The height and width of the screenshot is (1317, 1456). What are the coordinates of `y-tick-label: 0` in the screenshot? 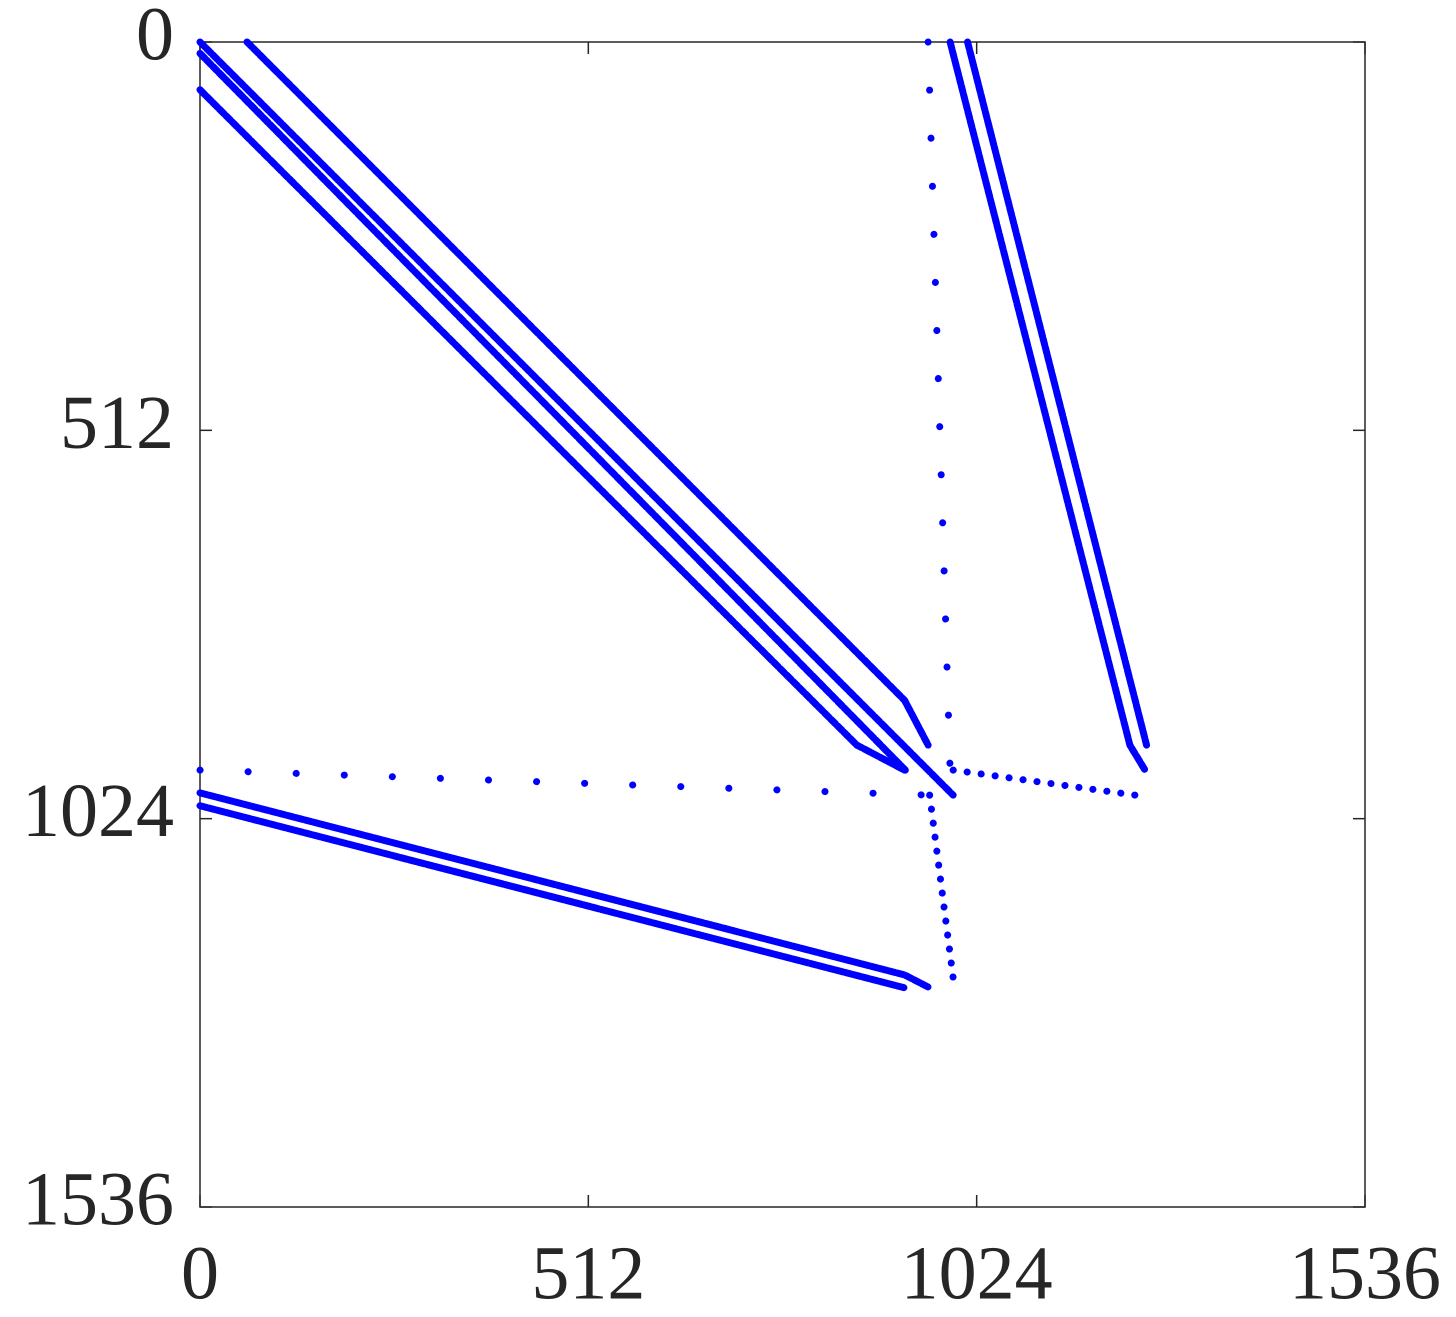 It's located at (155, 38).